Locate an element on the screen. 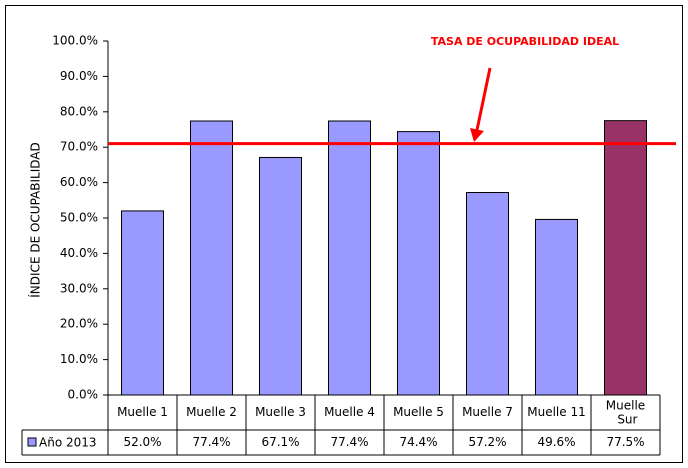  x-tick-label: Muelle 2 is located at coordinates (211, 412).